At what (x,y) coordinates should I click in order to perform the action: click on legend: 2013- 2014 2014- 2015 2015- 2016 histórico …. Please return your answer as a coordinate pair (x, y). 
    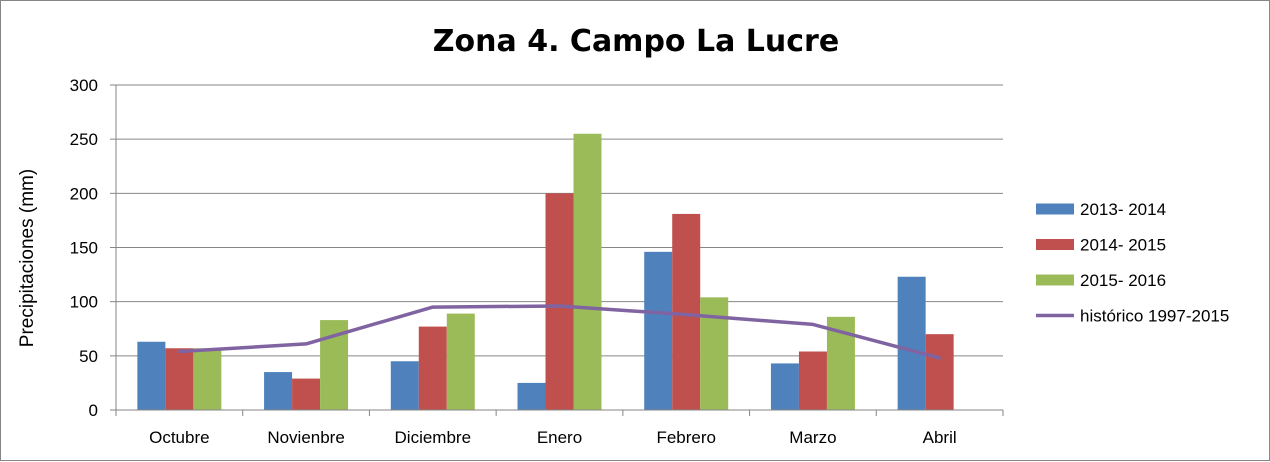
    Looking at the image, I should click on (1132, 263).